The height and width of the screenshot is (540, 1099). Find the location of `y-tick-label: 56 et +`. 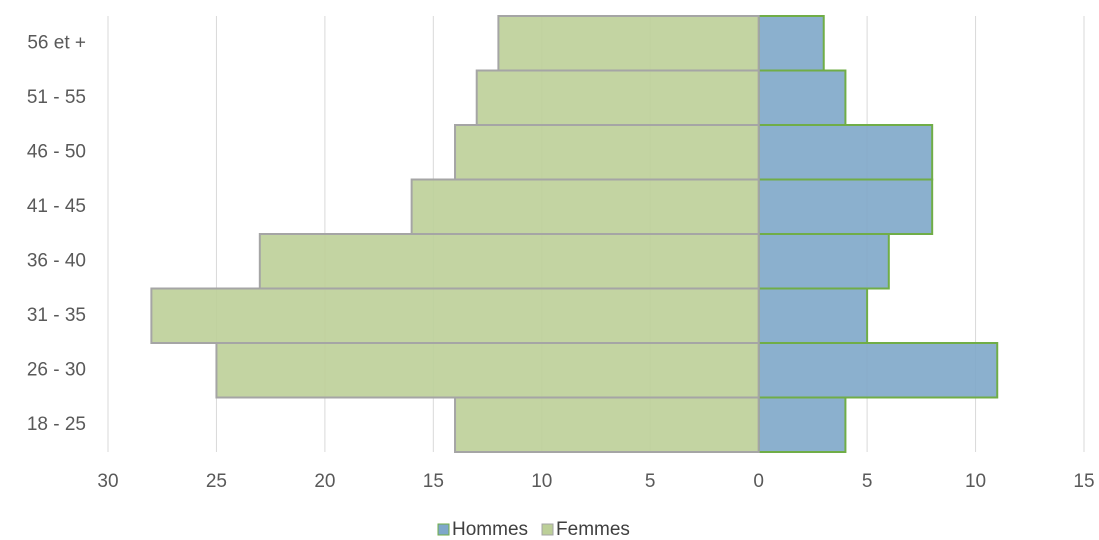

y-tick-label: 56 et + is located at coordinates (56, 42).